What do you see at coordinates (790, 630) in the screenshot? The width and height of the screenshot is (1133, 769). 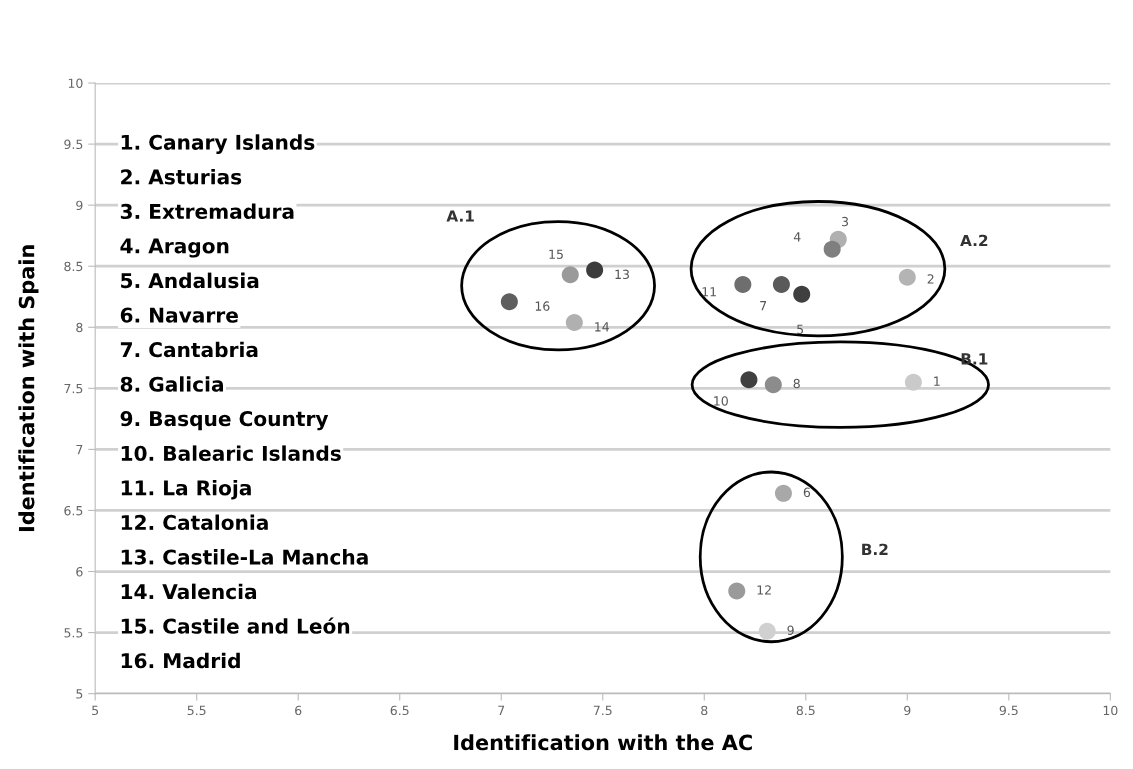 I see `annotation: 9` at bounding box center [790, 630].